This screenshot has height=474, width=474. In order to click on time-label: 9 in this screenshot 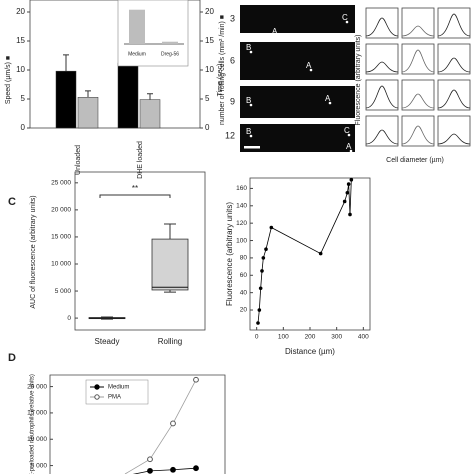, I will do `click(232, 101)`.